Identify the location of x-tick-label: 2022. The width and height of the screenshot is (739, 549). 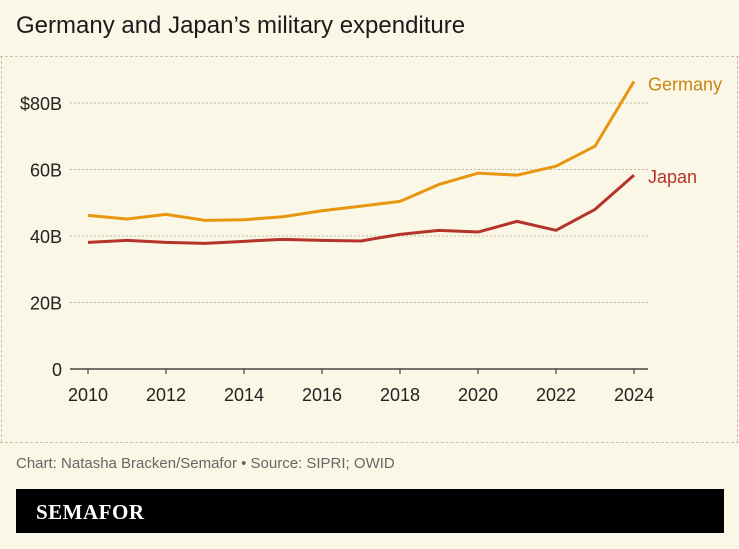
(556, 395).